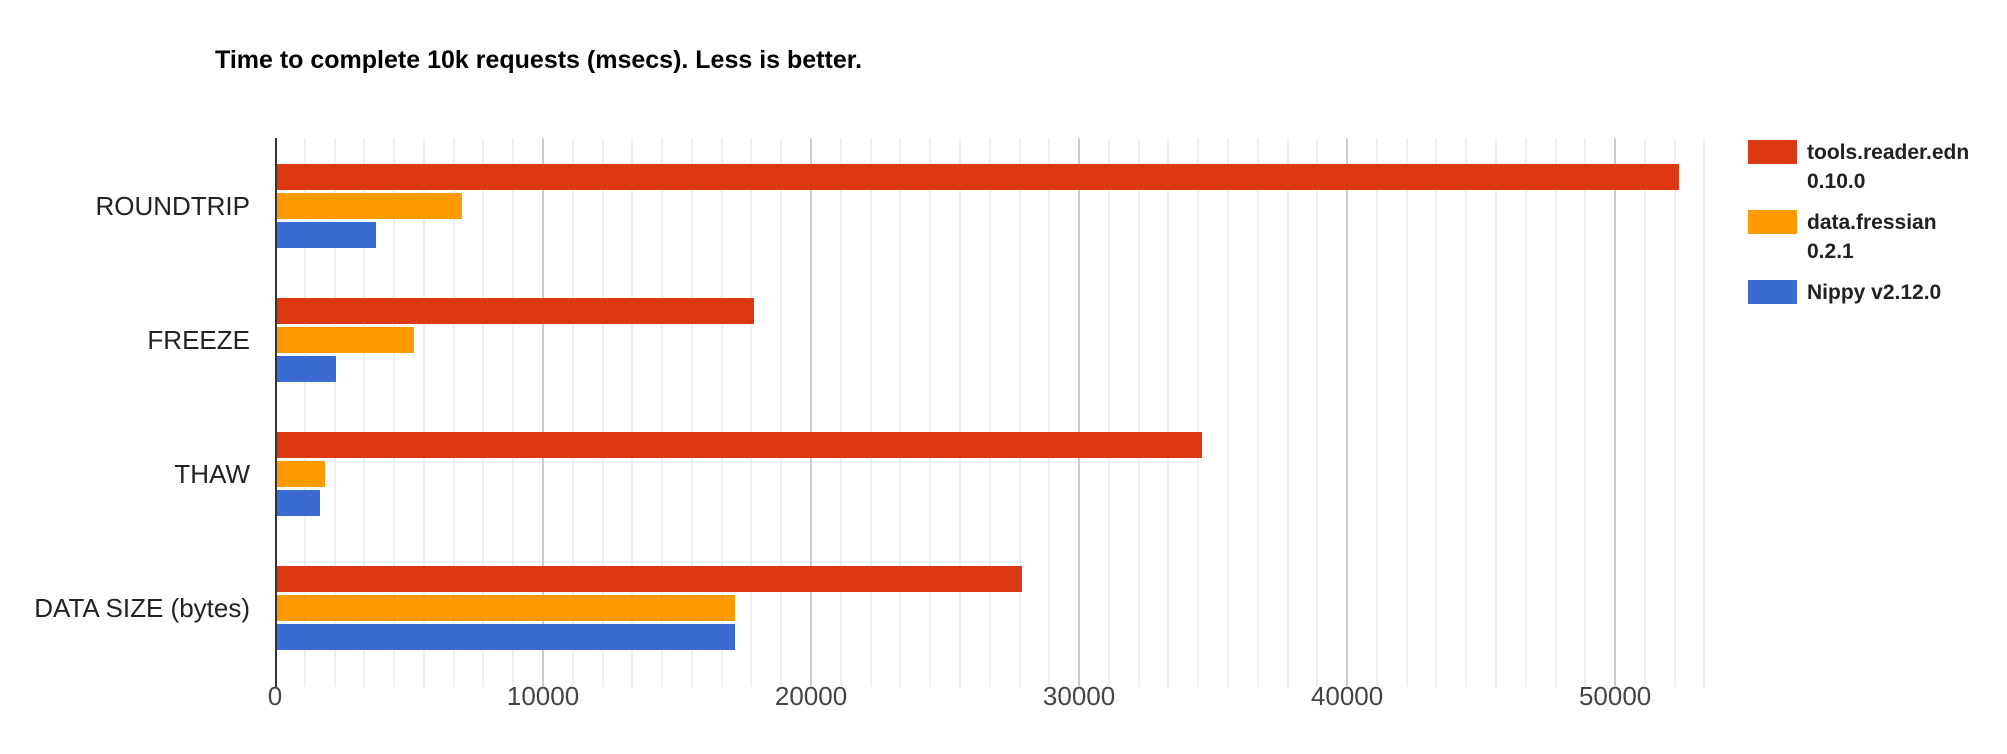 Image resolution: width=2007 pixels, height=754 pixels. What do you see at coordinates (1872, 237) in the screenshot?
I see `legend-label: data.fressian 0.2.1` at bounding box center [1872, 237].